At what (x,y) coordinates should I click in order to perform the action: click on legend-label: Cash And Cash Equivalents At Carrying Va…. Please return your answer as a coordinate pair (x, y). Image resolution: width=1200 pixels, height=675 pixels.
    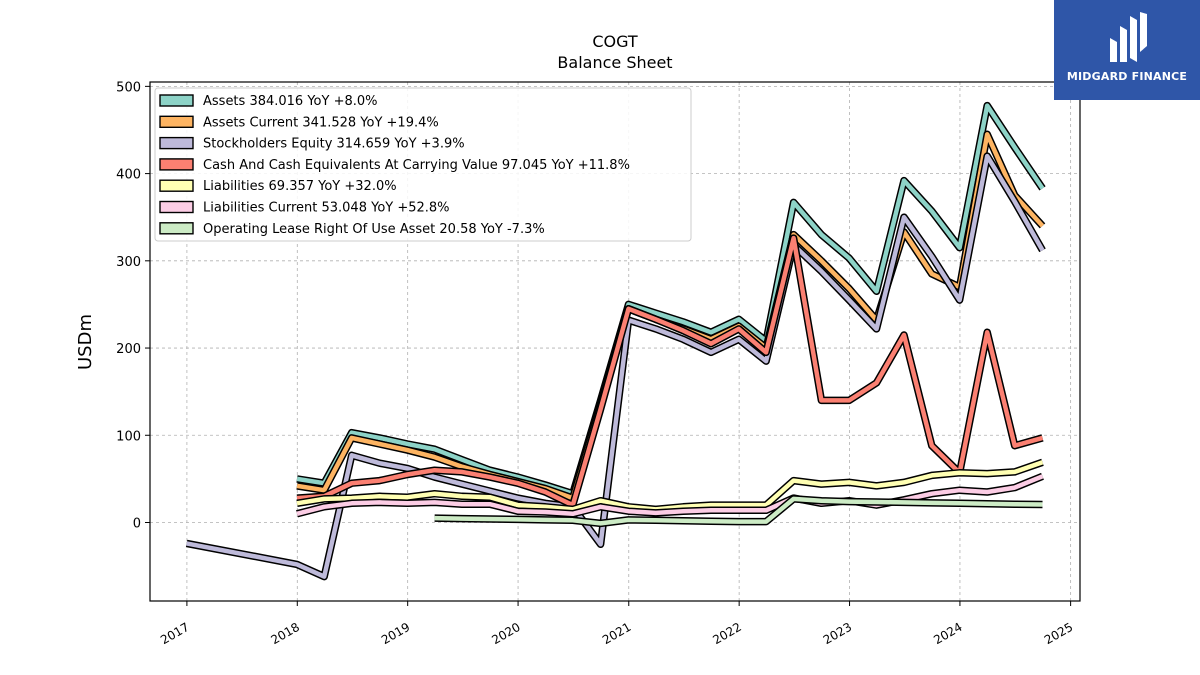
    Looking at the image, I should click on (416, 165).